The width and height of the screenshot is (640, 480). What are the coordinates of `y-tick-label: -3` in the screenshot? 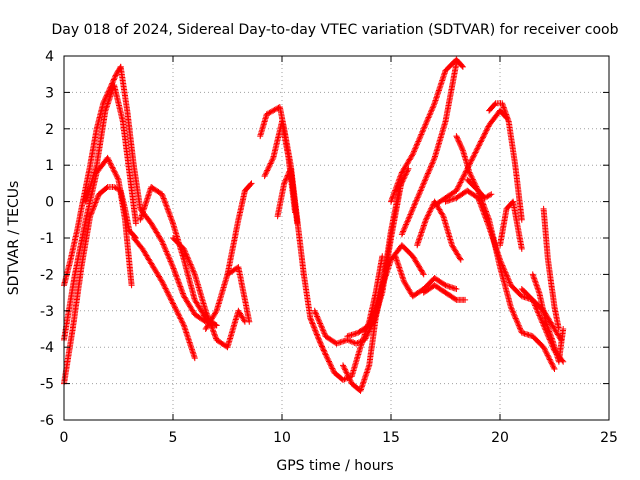 It's located at (47, 312).